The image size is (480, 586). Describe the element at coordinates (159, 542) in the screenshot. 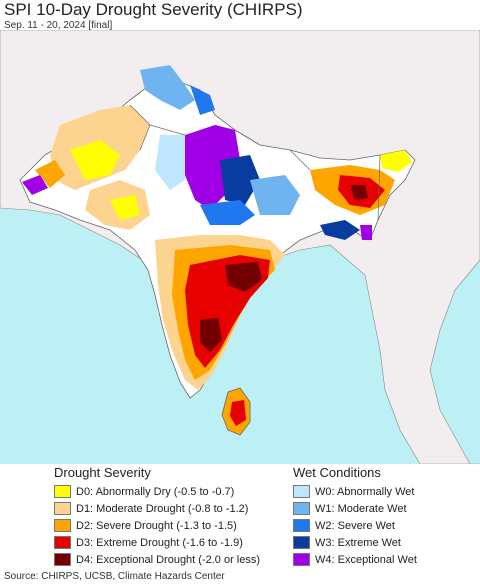

I see `legend-label: D3: Extreme Drought (-1.6 to -1.9)` at that location.